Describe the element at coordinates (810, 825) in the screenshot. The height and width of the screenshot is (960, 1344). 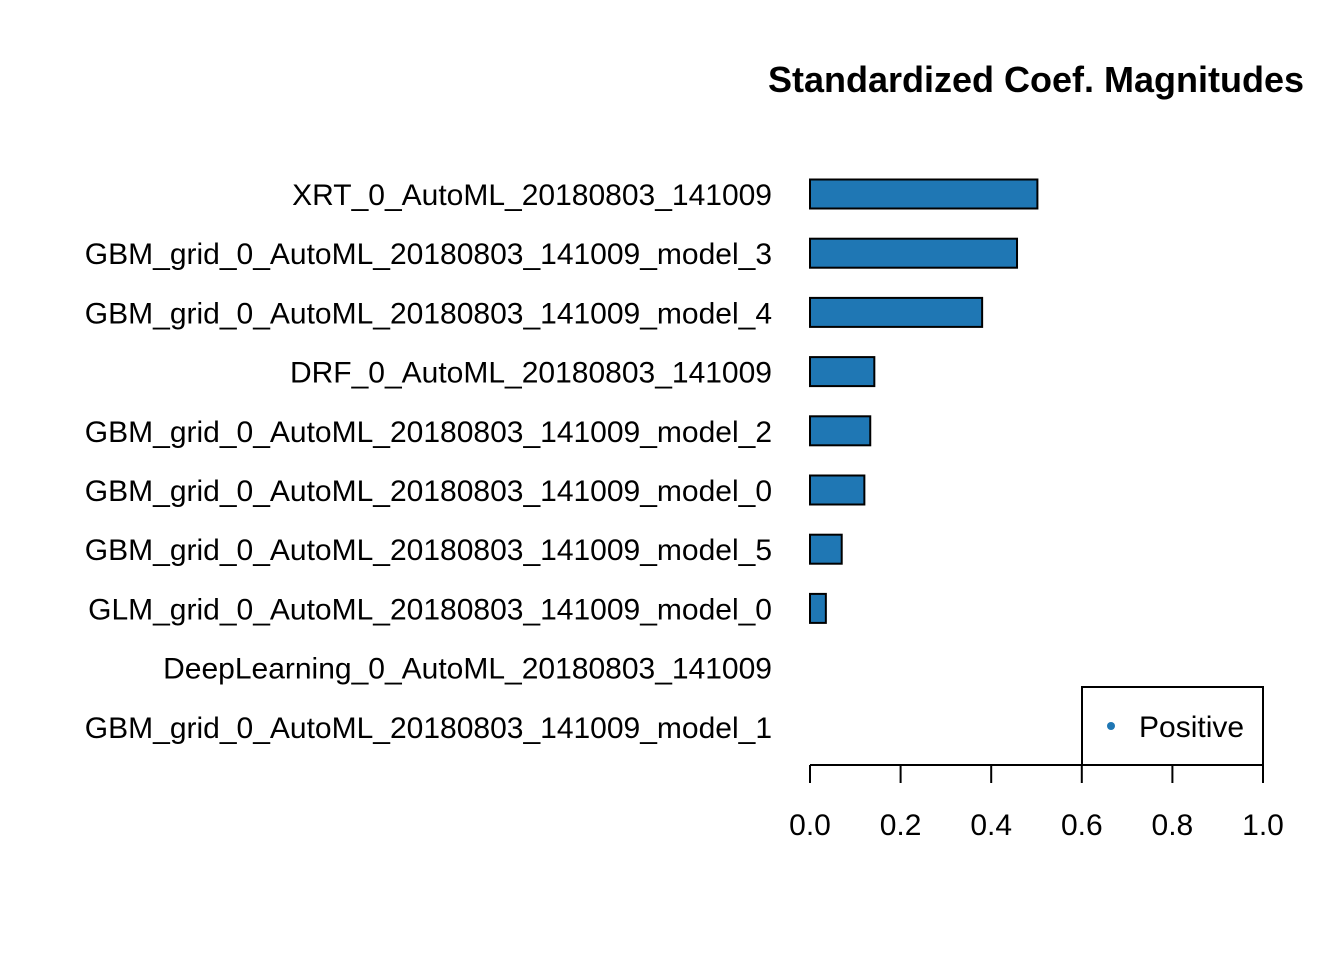
I see `x-tick-label: 0.0` at that location.